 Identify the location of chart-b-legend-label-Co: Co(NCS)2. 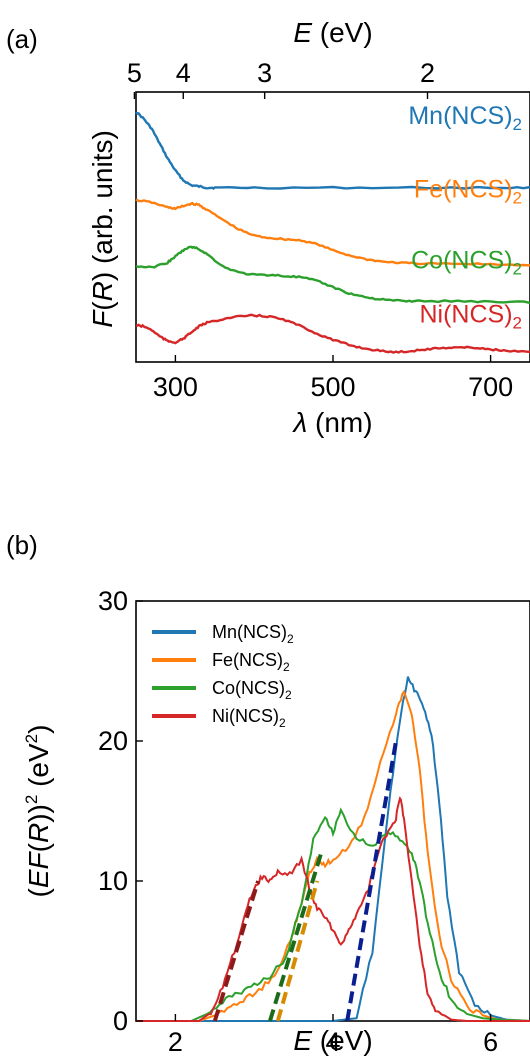
(252, 690).